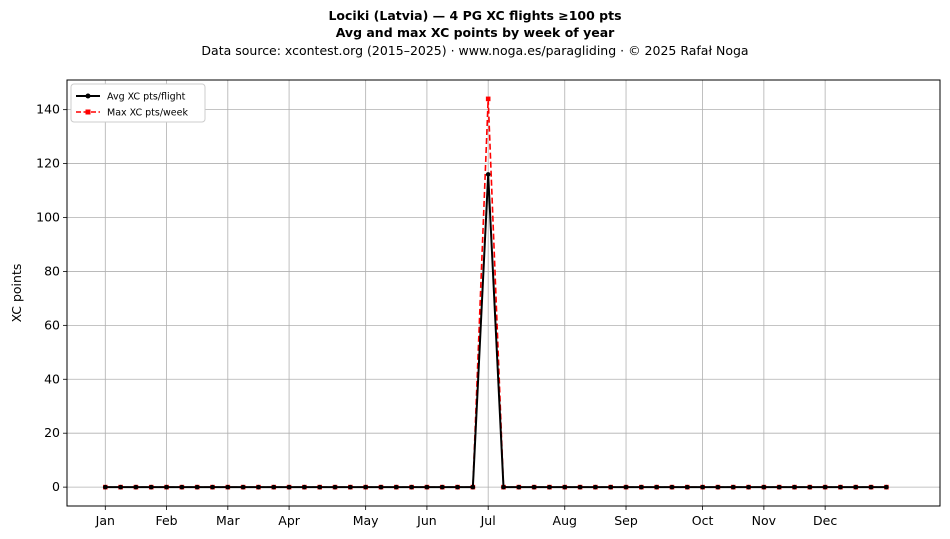  I want to click on y-tick-label: 120, so click(48, 163).